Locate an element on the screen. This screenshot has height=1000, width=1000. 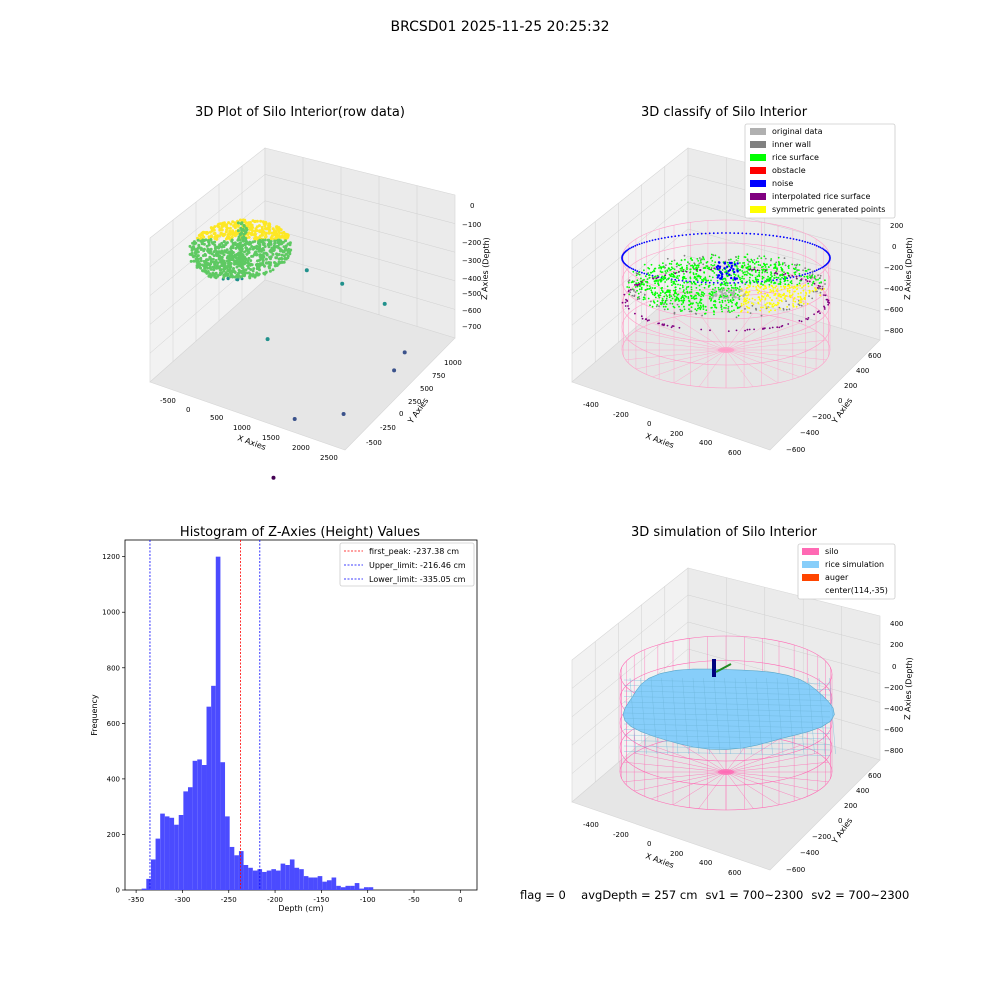
y-tick-label: 600 is located at coordinates (113, 724).